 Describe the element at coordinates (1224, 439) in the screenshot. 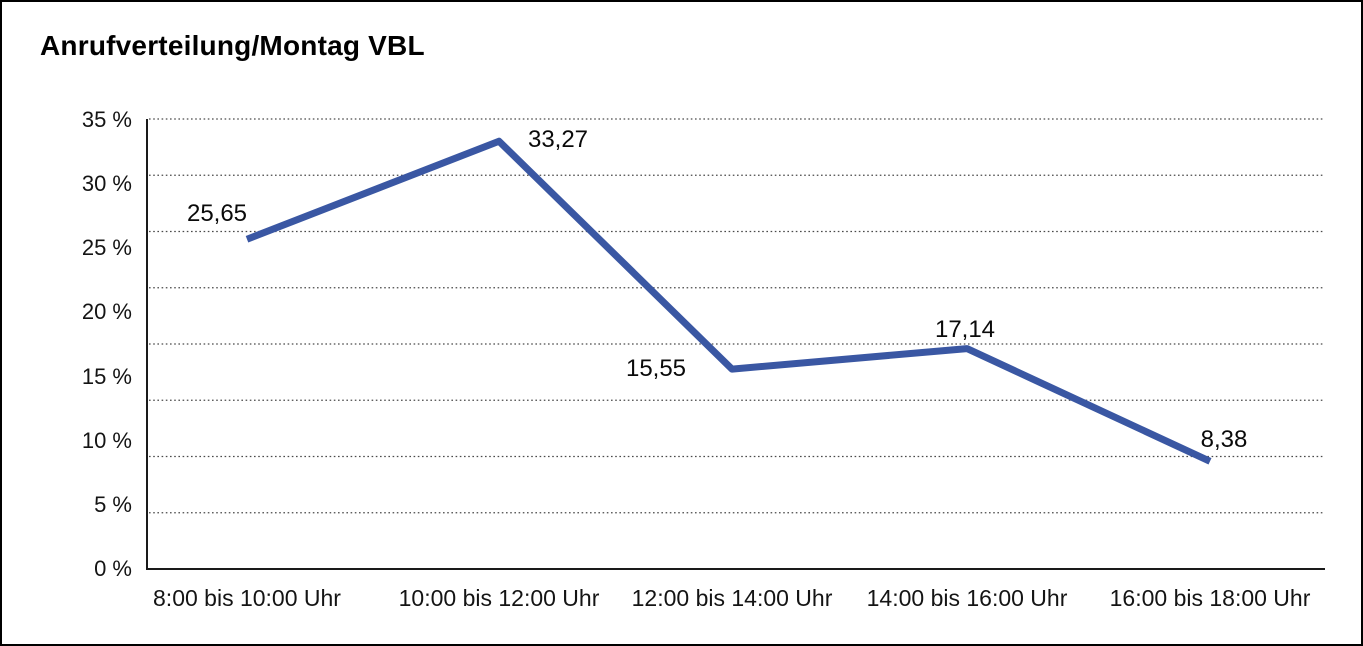

I see `data-point-label: 8,38` at that location.